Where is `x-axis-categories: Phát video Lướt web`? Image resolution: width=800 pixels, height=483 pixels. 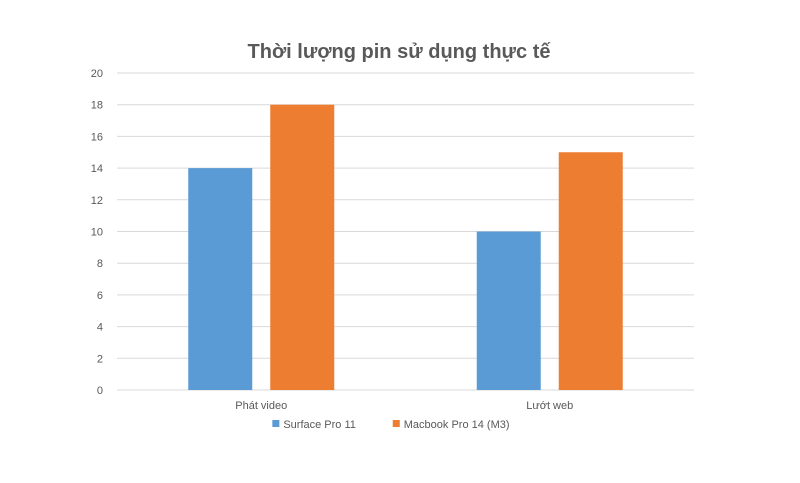
x-axis-categories: Phát video Lướt web is located at coordinates (404, 406).